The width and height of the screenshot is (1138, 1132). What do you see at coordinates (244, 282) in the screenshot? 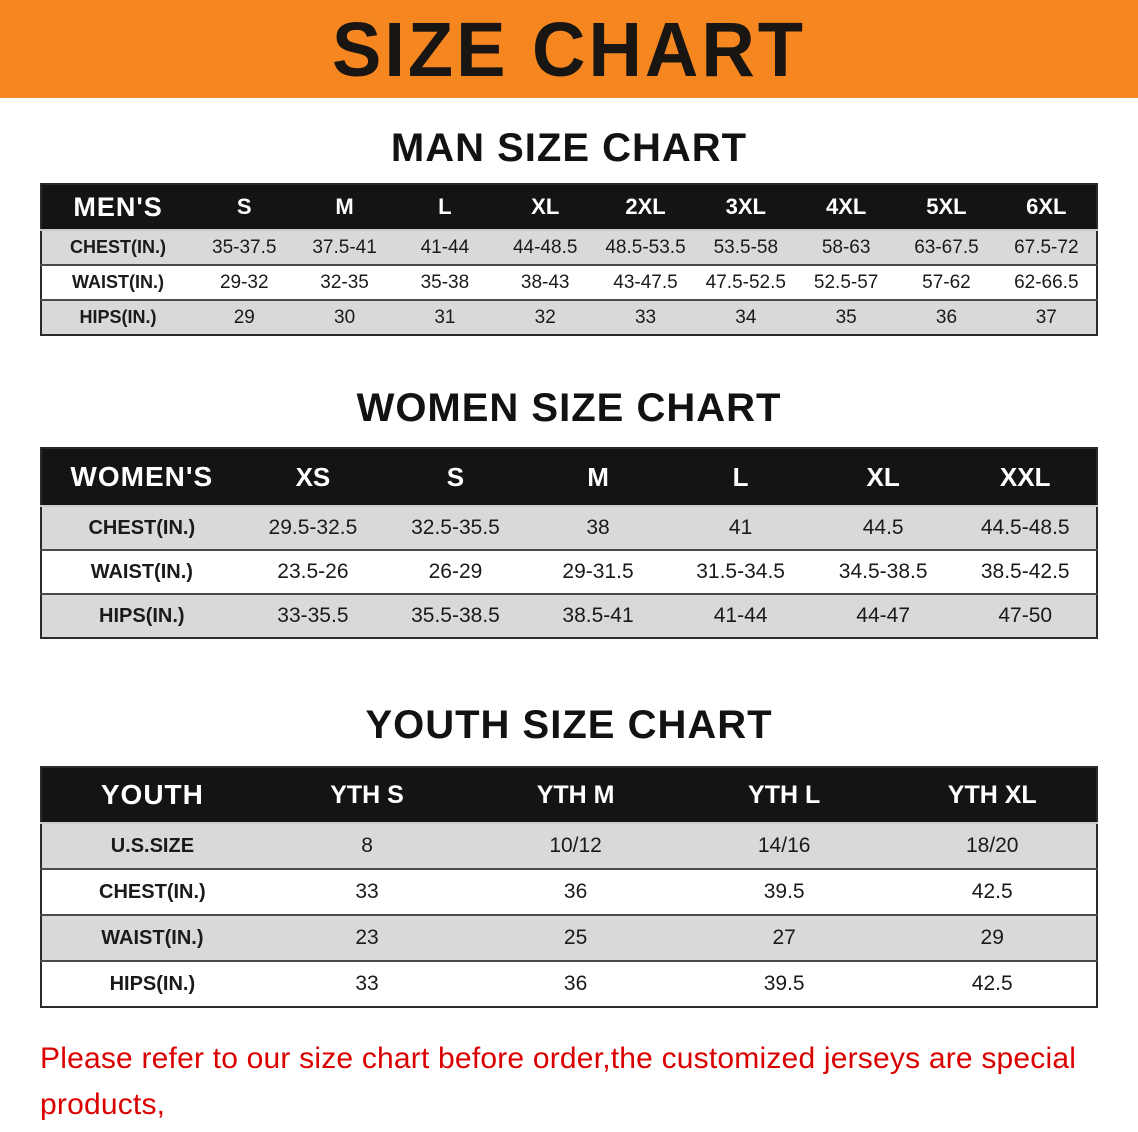
I see `data-cell: 29-32` at bounding box center [244, 282].